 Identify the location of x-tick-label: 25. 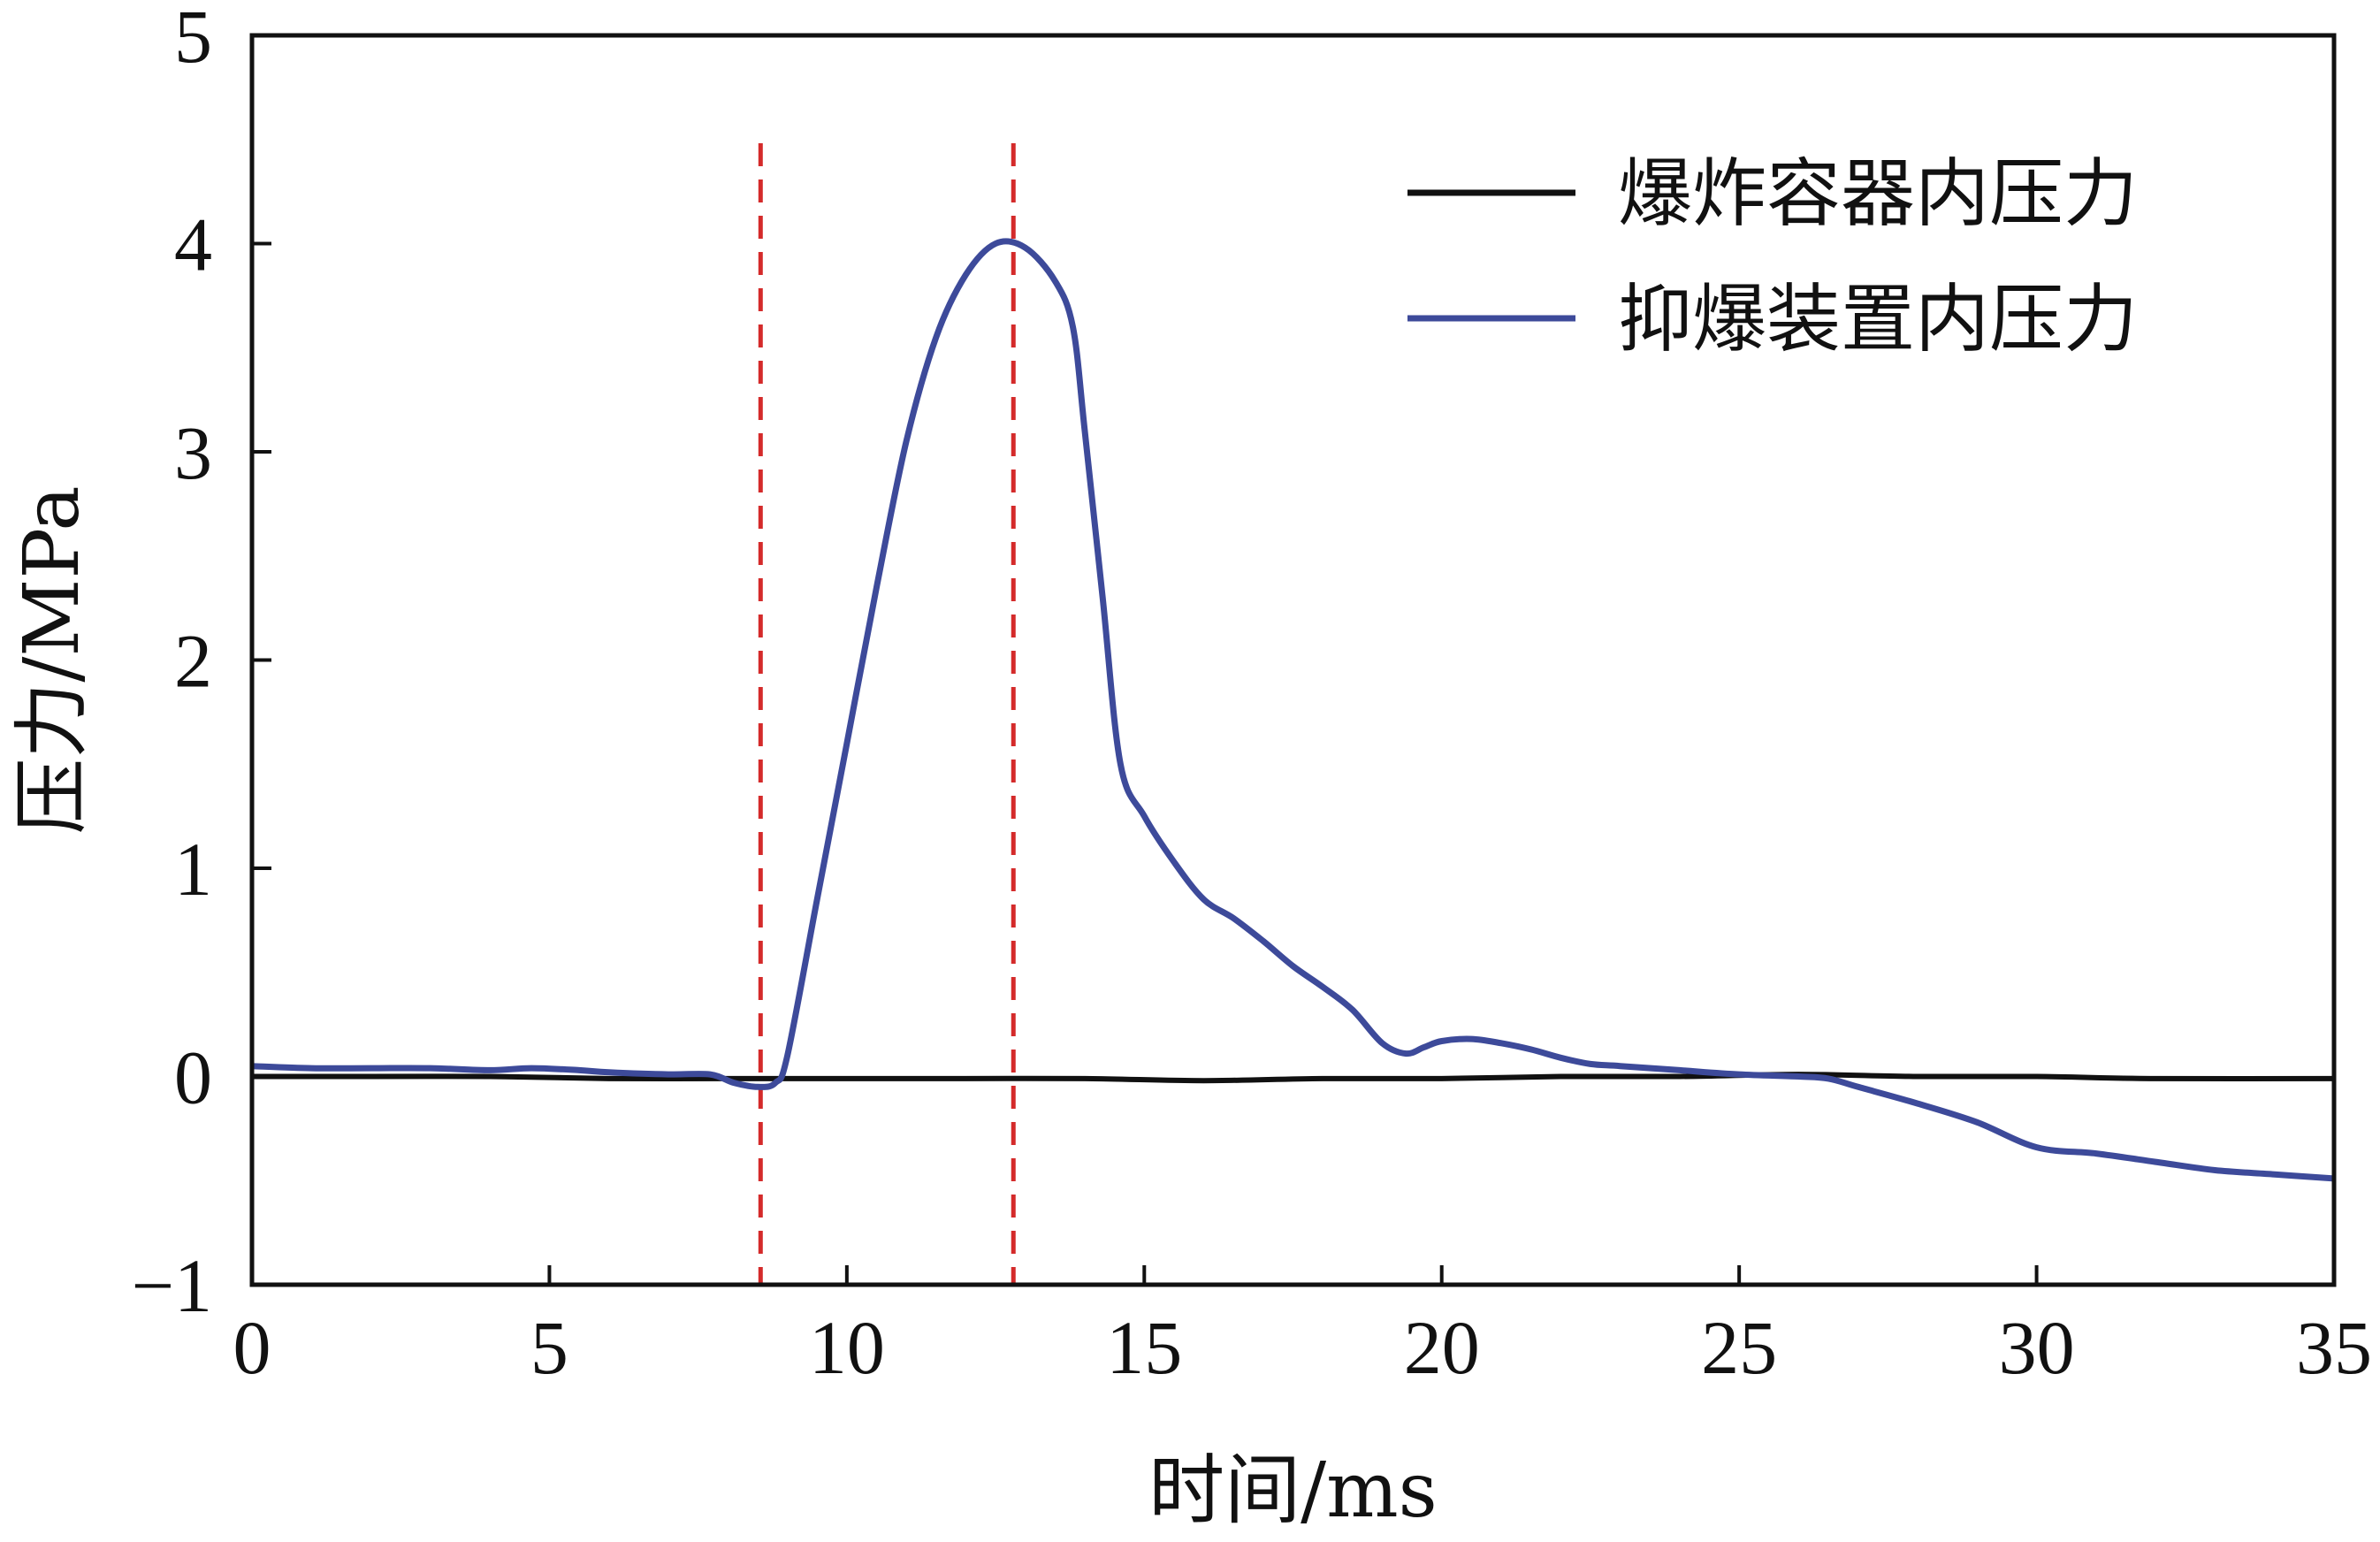
(1739, 1347).